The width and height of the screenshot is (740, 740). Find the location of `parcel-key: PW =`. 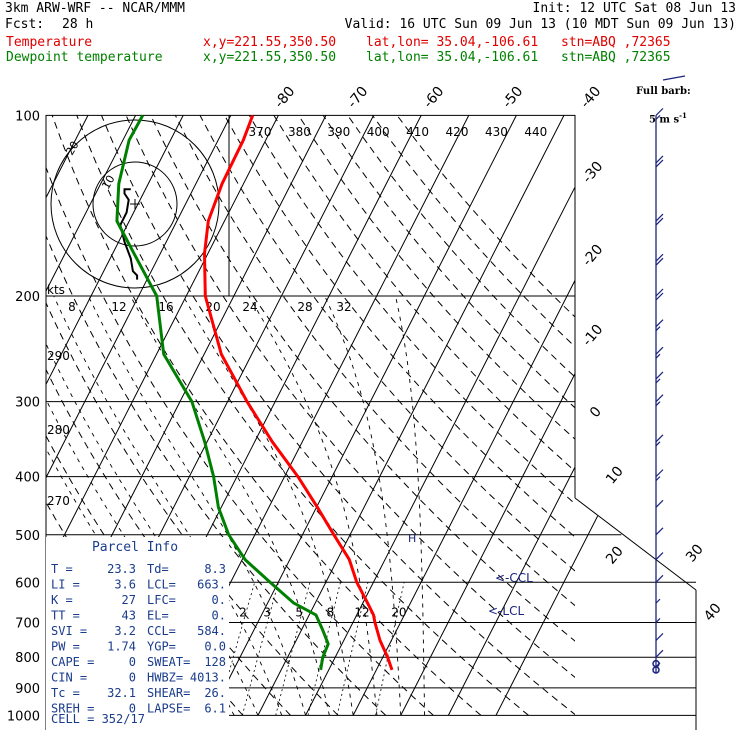

parcel-key: PW = is located at coordinates (65, 647).